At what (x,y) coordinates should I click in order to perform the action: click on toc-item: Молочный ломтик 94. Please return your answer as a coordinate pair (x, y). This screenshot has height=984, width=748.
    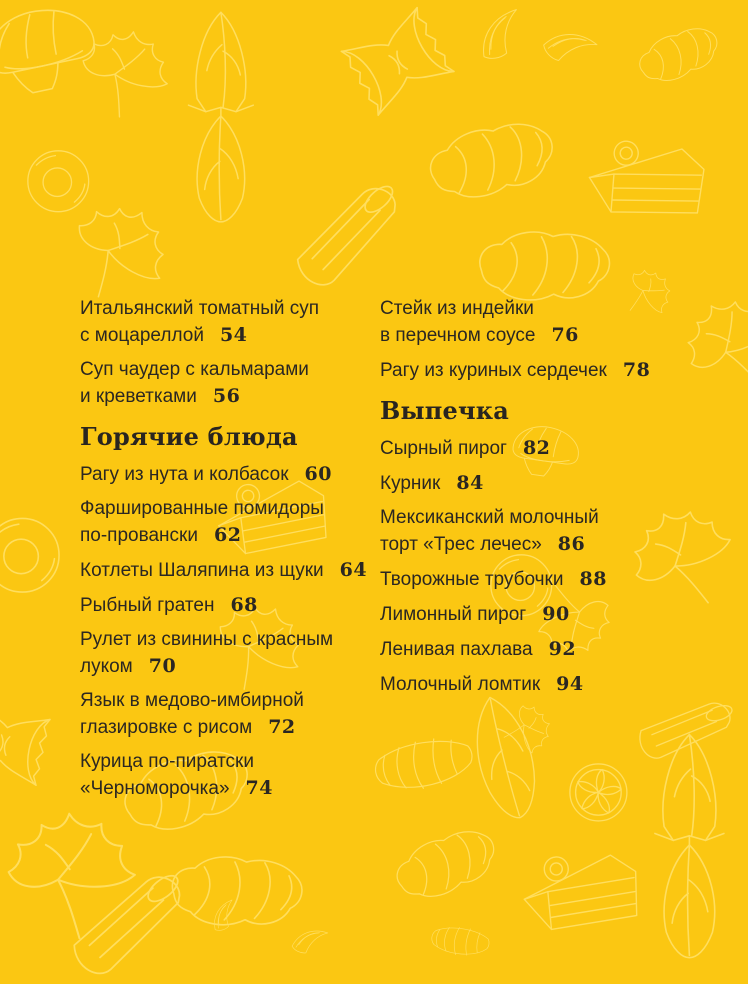
    Looking at the image, I should click on (540, 684).